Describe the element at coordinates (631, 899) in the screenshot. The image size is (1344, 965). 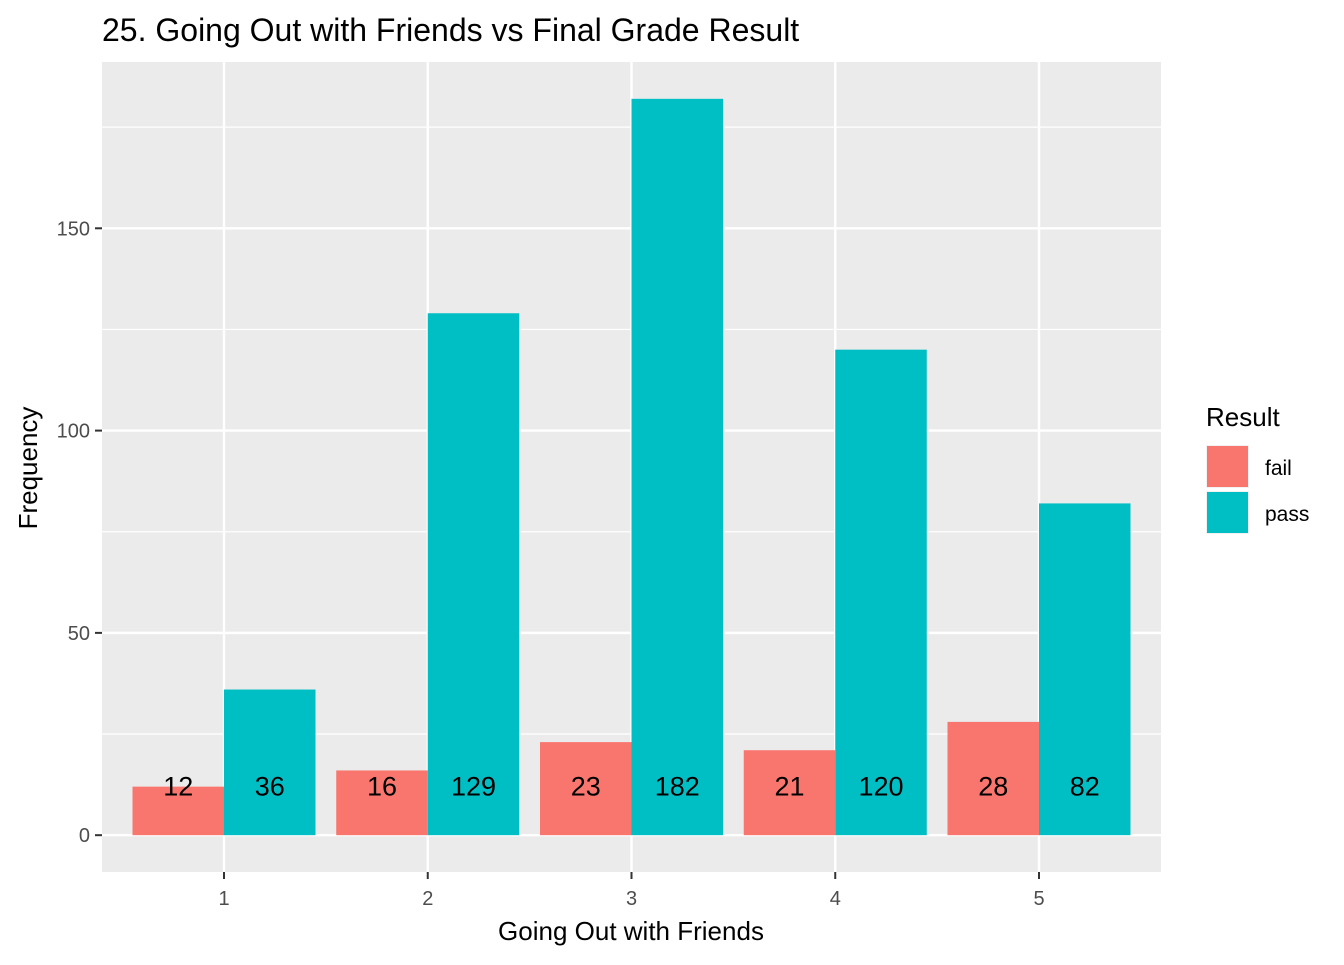
I see `x-tick-label: 3` at that location.